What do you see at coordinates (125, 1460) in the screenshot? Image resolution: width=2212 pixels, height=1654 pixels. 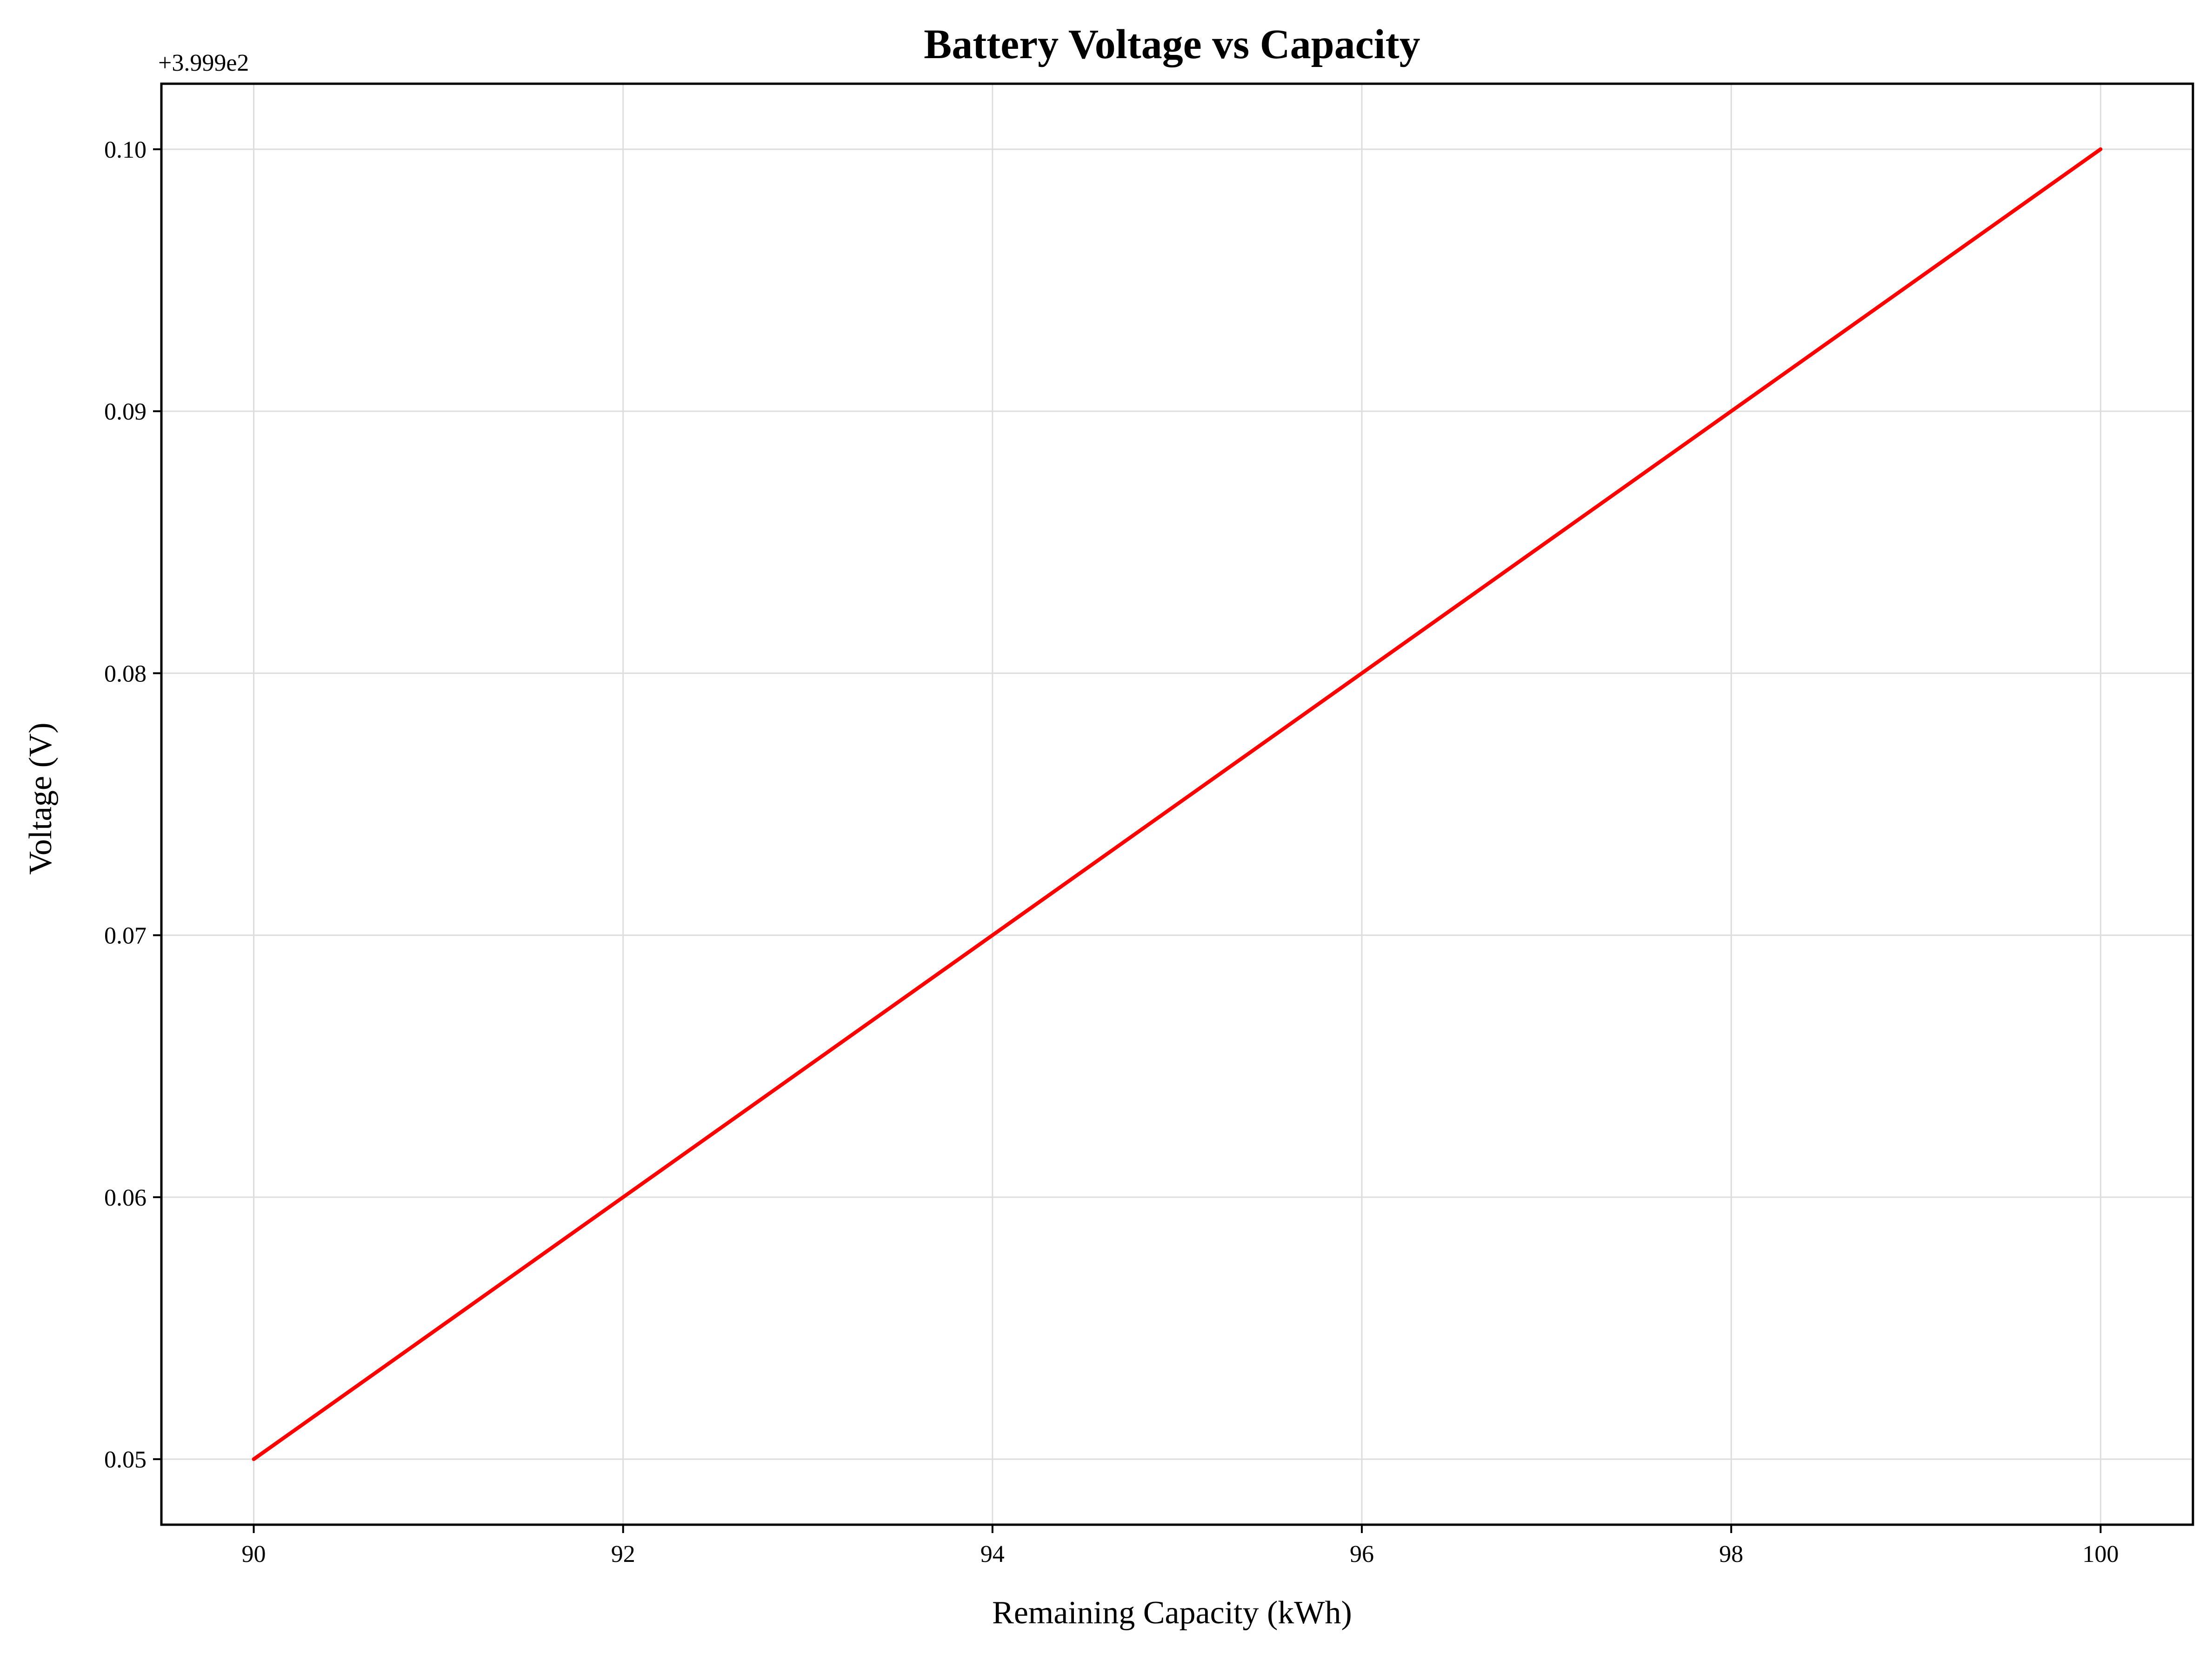 I see `y-tick-label: 0.05` at bounding box center [125, 1460].